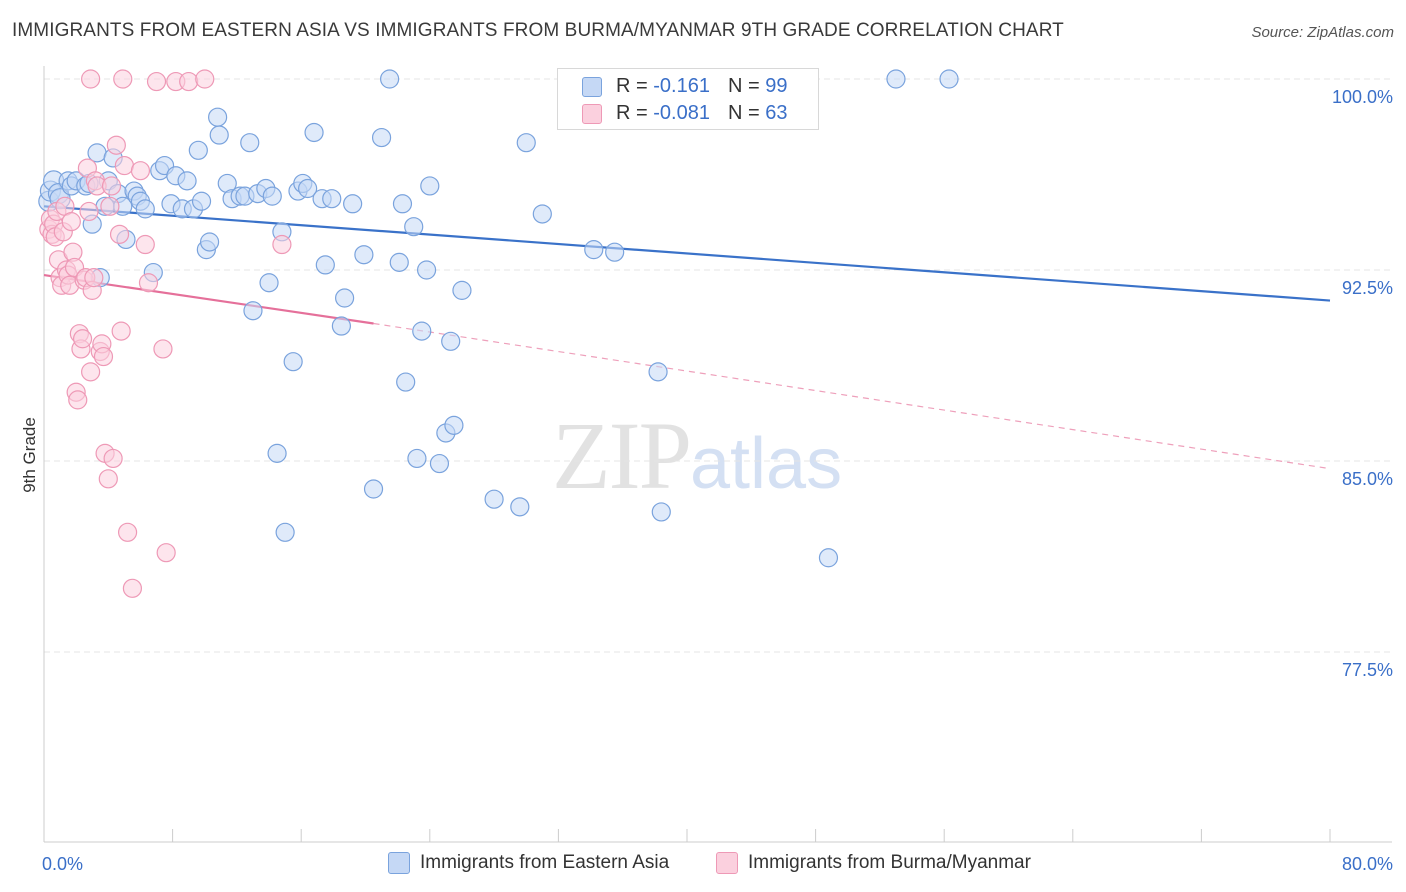 The width and height of the screenshot is (1406, 892). Describe the element at coordinates (889, 862) in the screenshot. I see `legend-label: Immigrants from Burma/Myanmar` at that location.